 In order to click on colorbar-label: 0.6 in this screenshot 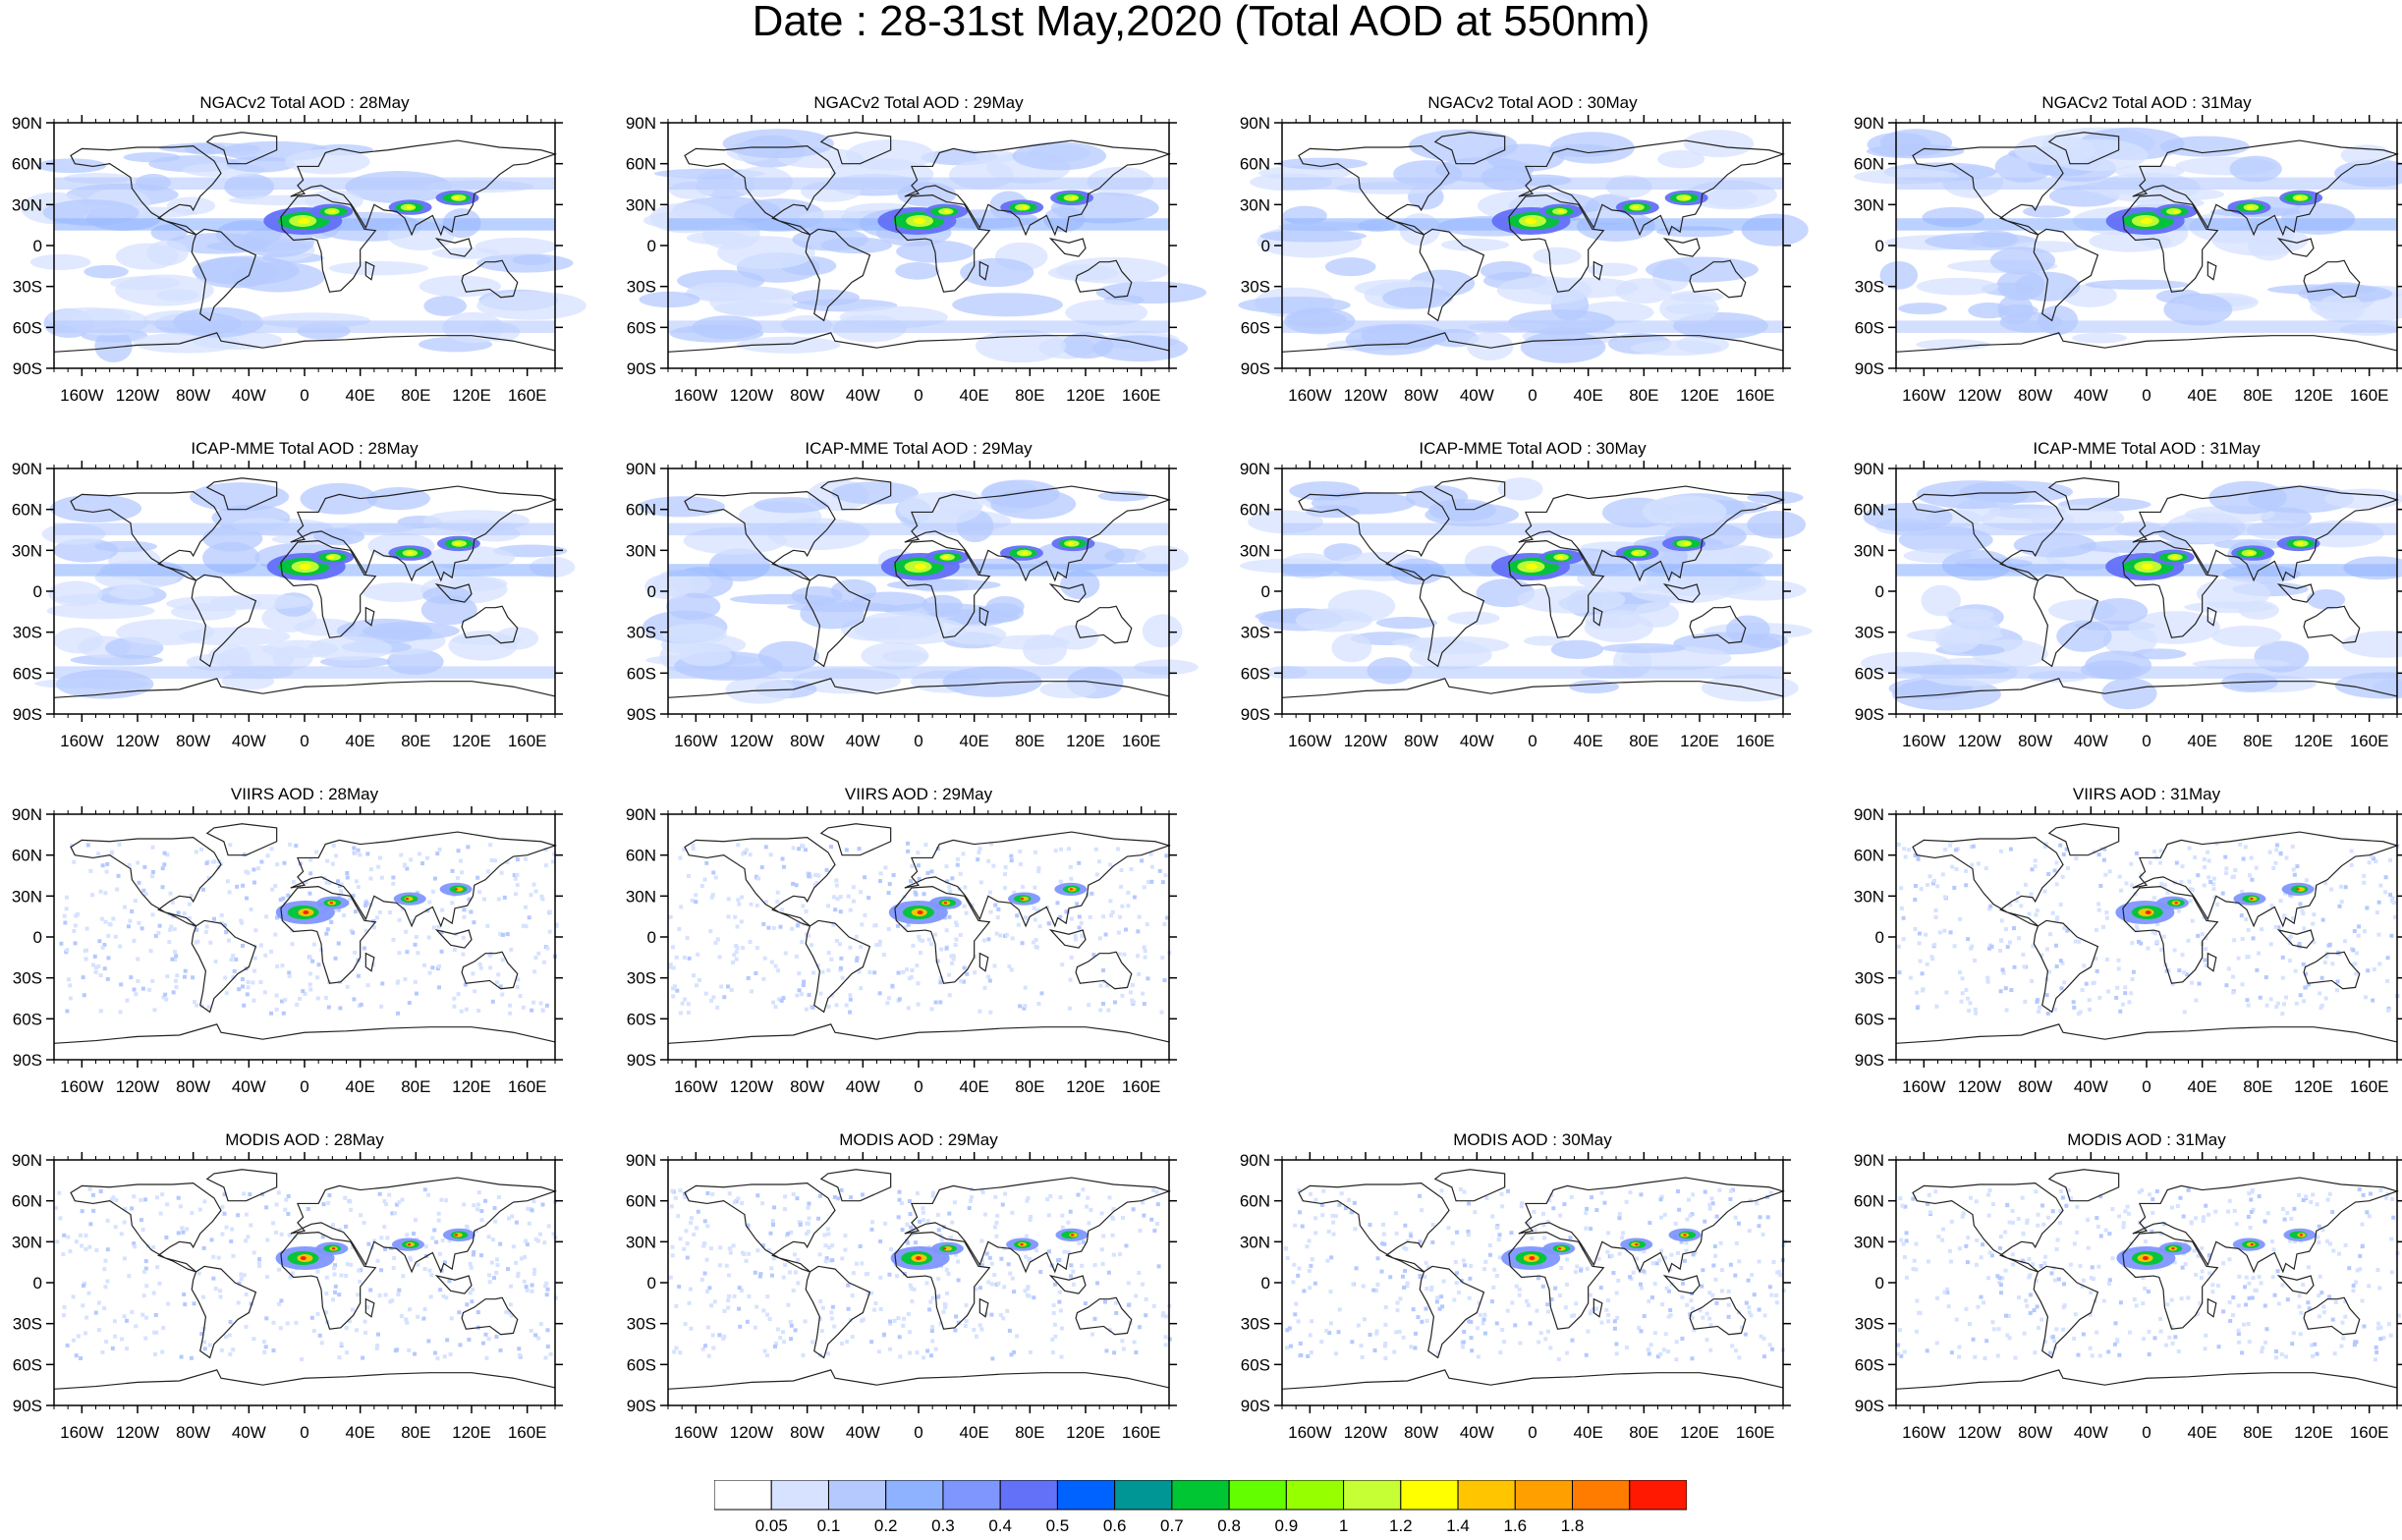, I will do `click(1115, 1525)`.